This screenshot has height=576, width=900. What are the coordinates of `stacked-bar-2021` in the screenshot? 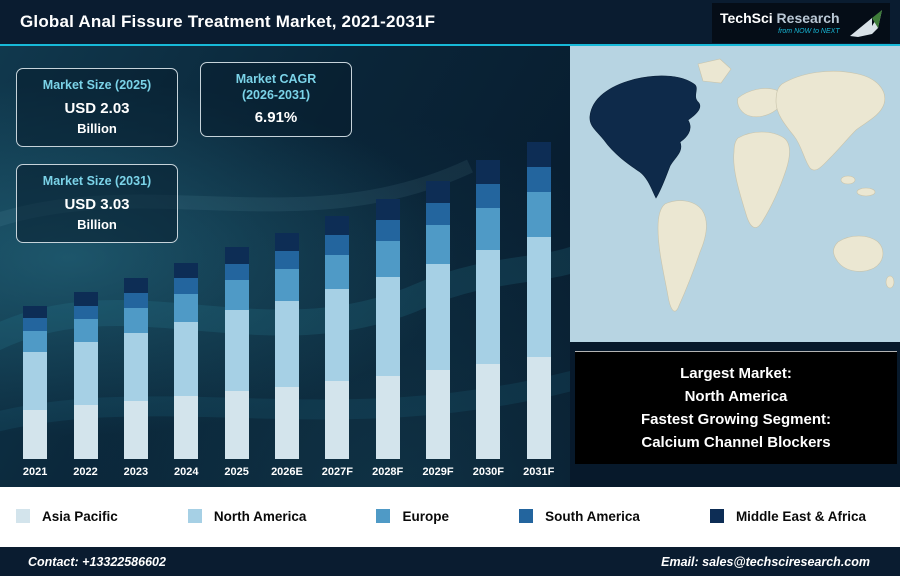 It's located at (35, 382).